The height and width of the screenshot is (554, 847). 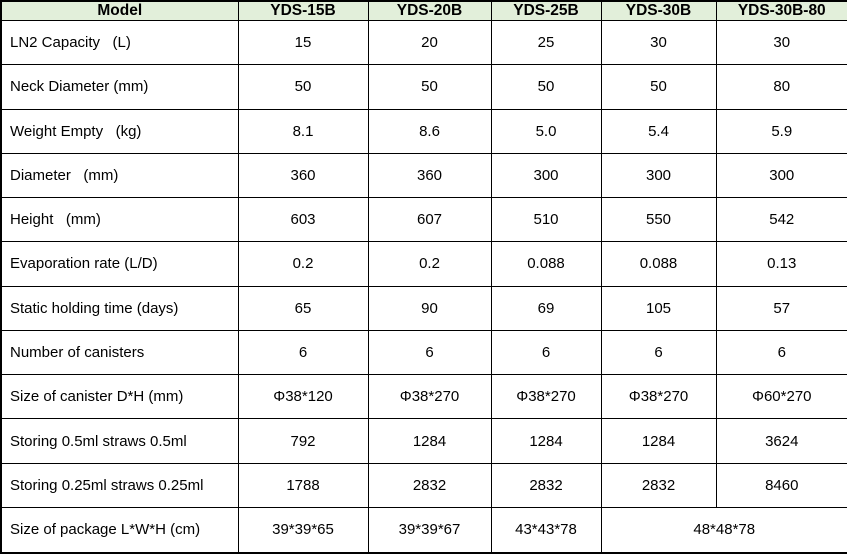 I want to click on cell-value: 8.1, so click(x=303, y=131).